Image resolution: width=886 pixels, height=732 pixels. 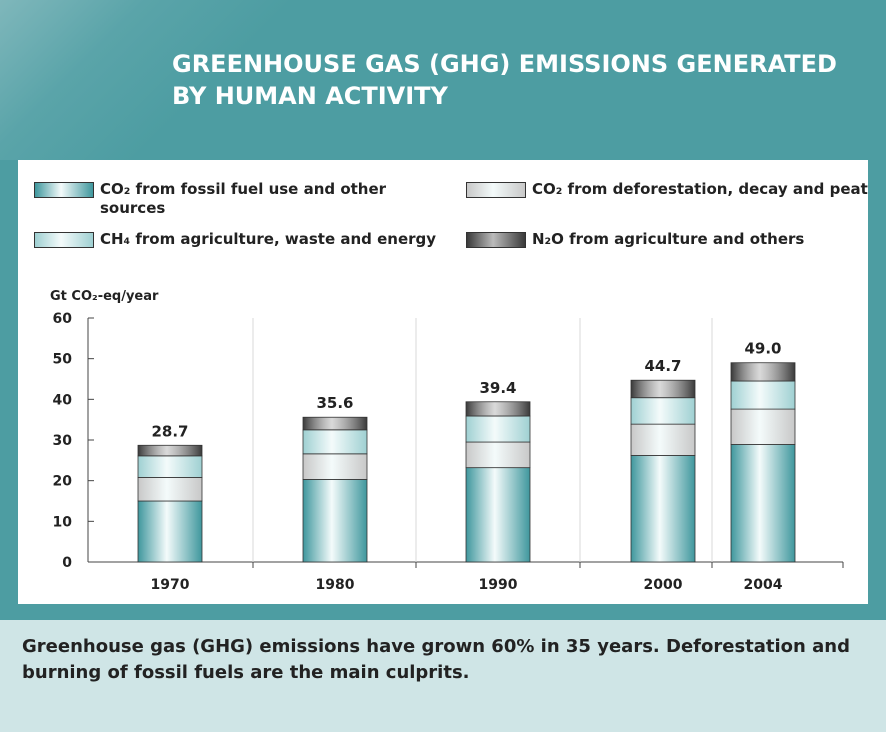 I want to click on y-tick-label: 40, so click(x=63, y=400).